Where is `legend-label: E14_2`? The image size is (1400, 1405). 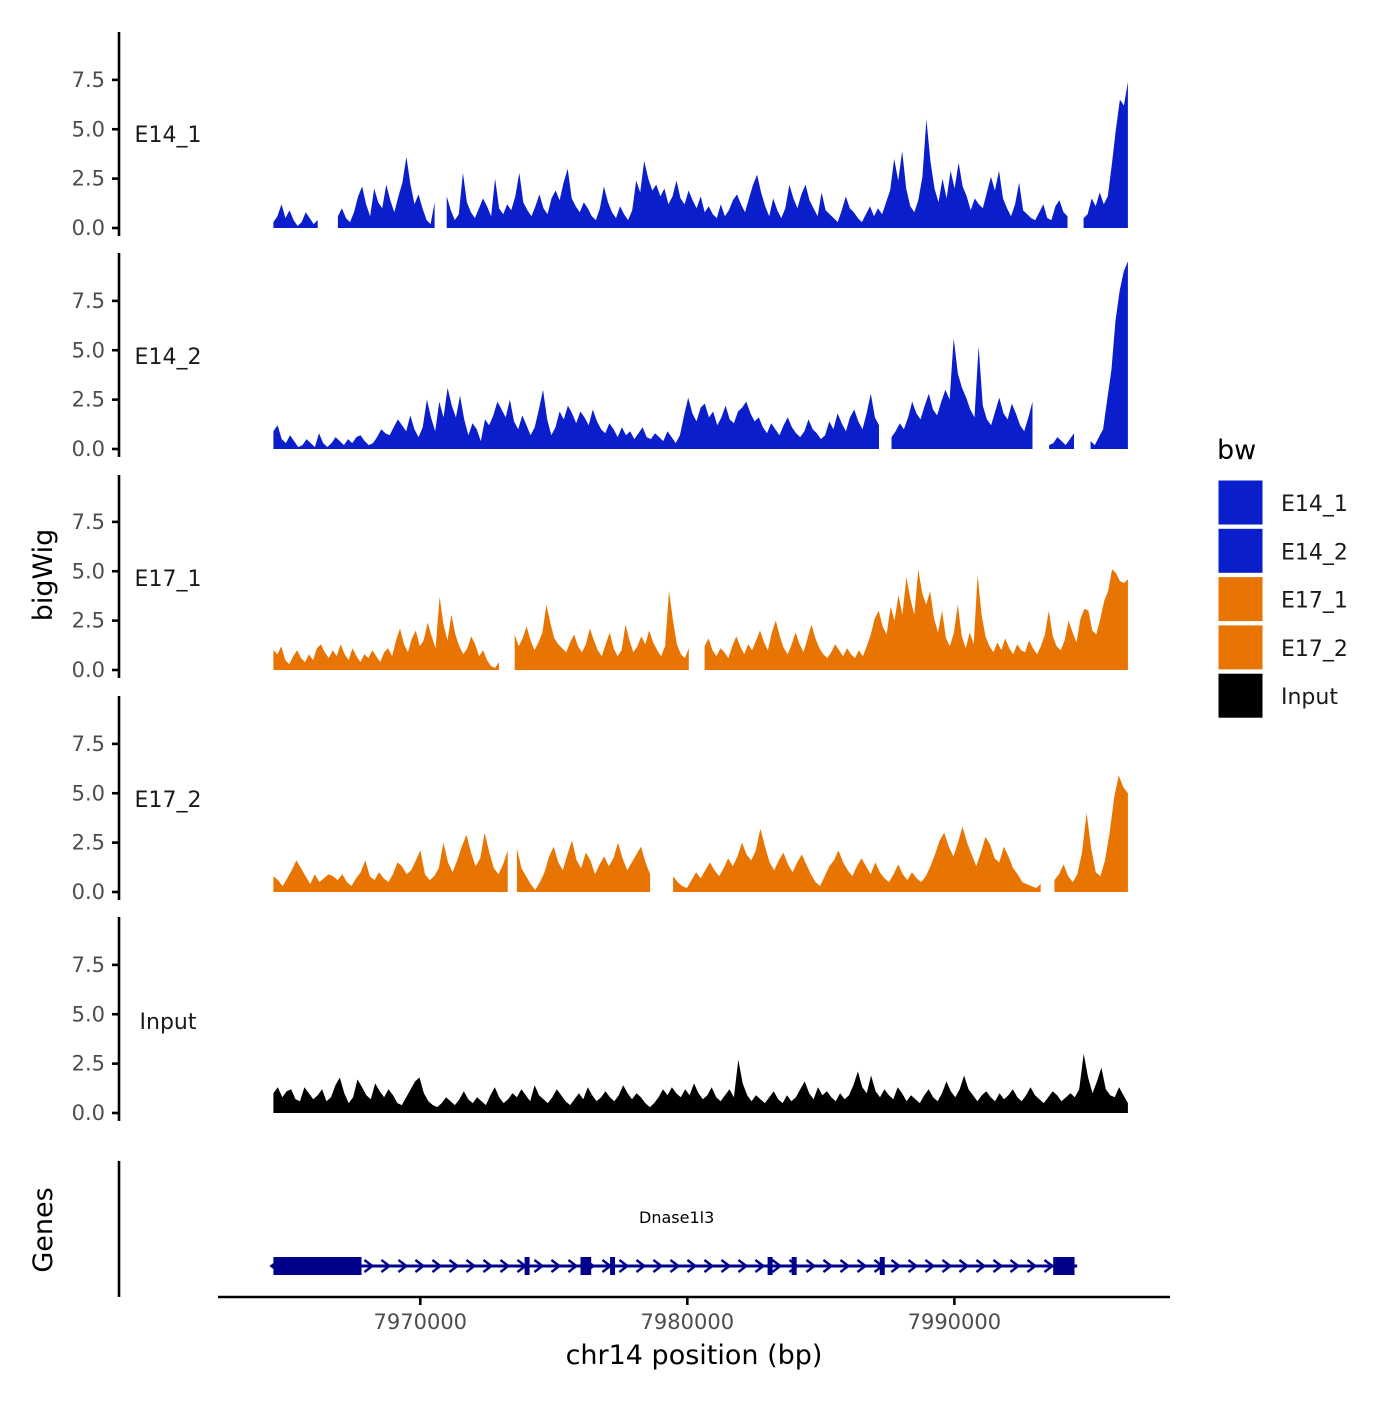 legend-label: E14_2 is located at coordinates (1314, 552).